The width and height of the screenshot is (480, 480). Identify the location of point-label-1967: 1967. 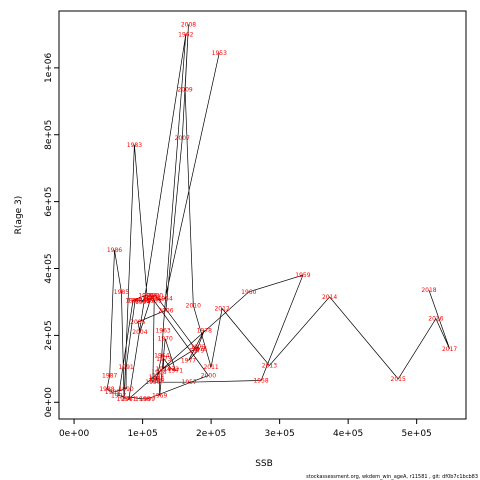
(156, 377).